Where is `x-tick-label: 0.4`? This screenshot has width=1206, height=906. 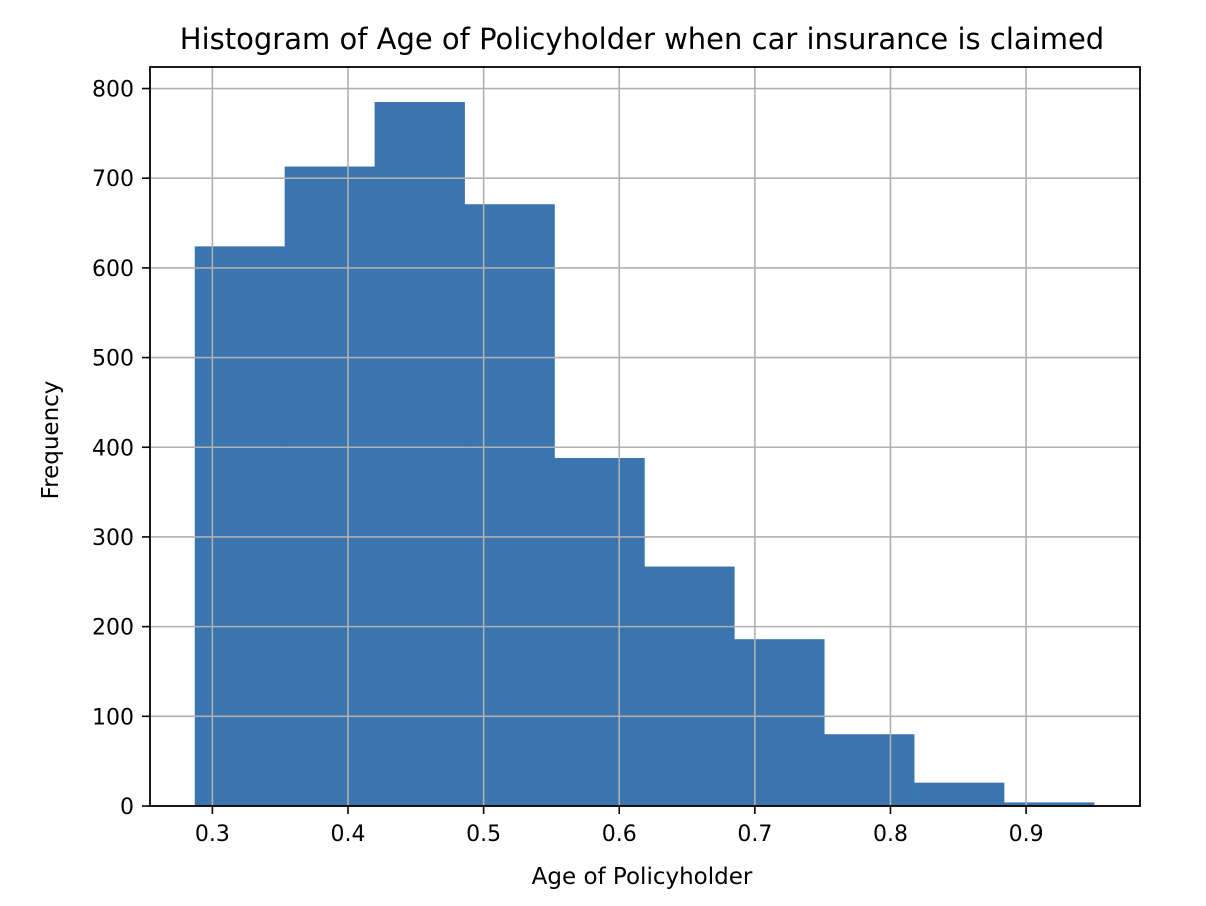 x-tick-label: 0.4 is located at coordinates (348, 834).